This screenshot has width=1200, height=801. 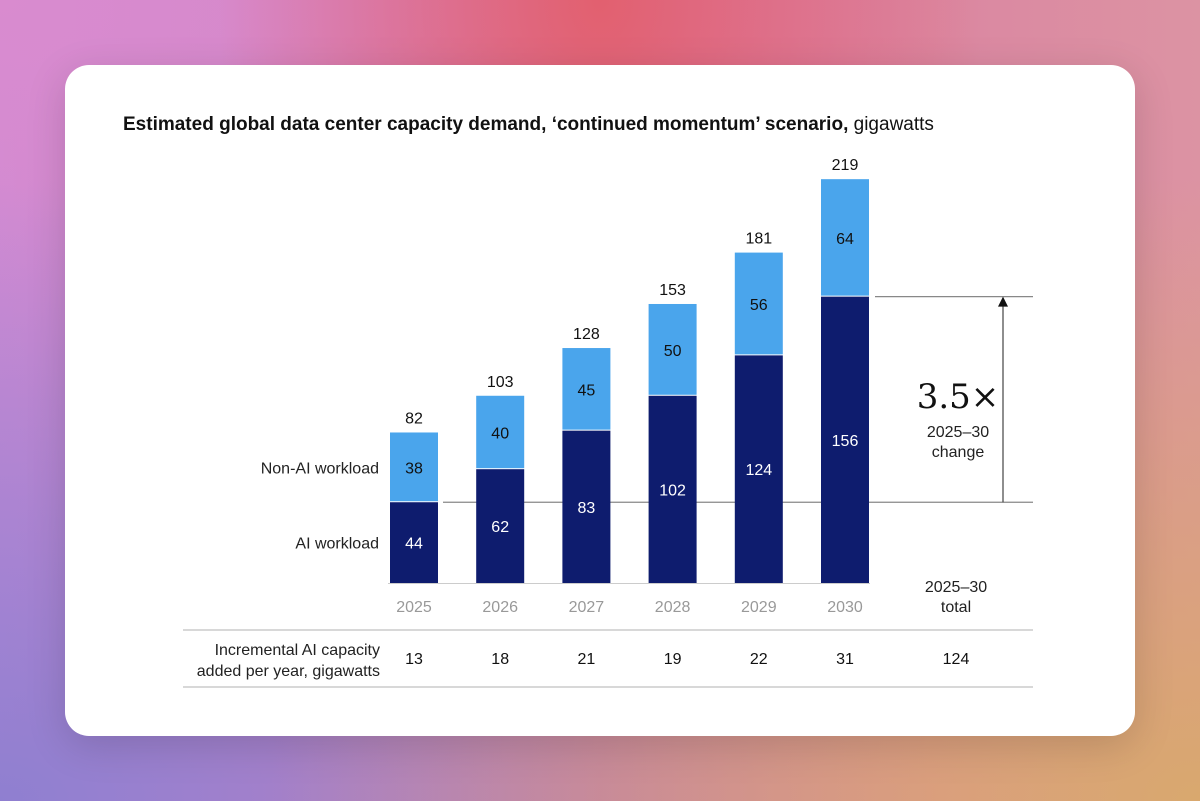 I want to click on bar-non-ai-2026, so click(x=500, y=432).